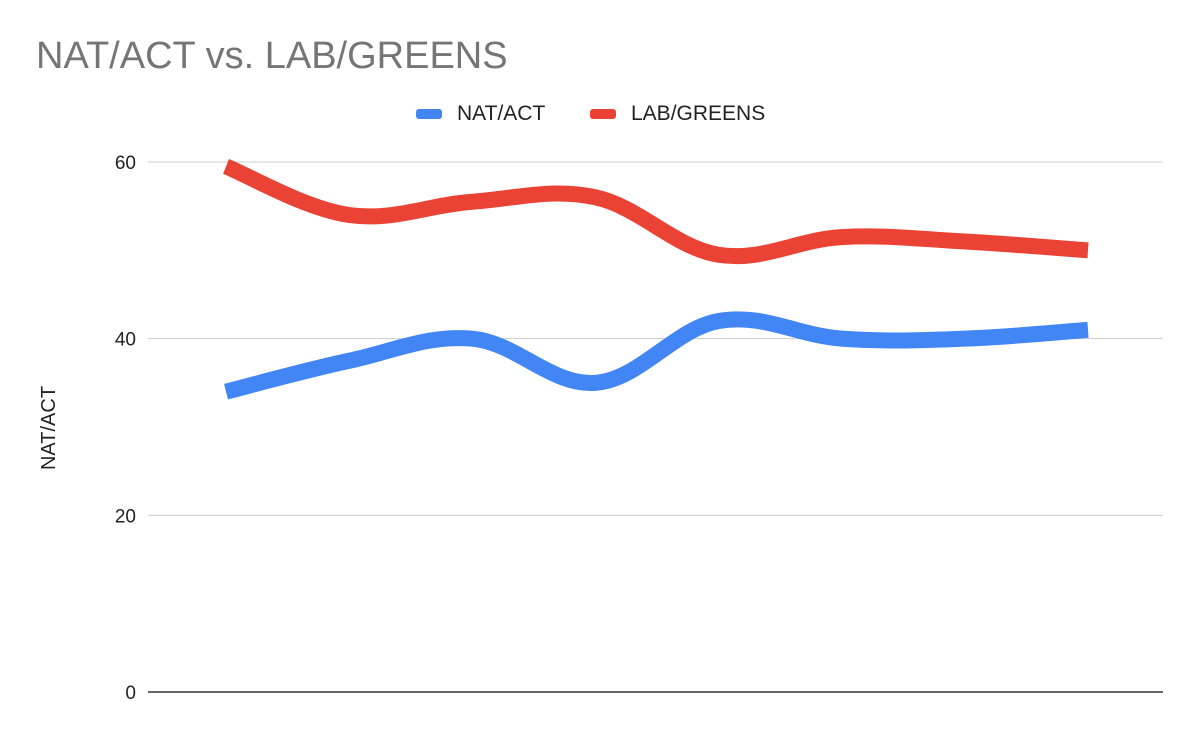 The image size is (1200, 742). What do you see at coordinates (501, 113) in the screenshot?
I see `legend-label-nat-act: NAT/ACT` at bounding box center [501, 113].